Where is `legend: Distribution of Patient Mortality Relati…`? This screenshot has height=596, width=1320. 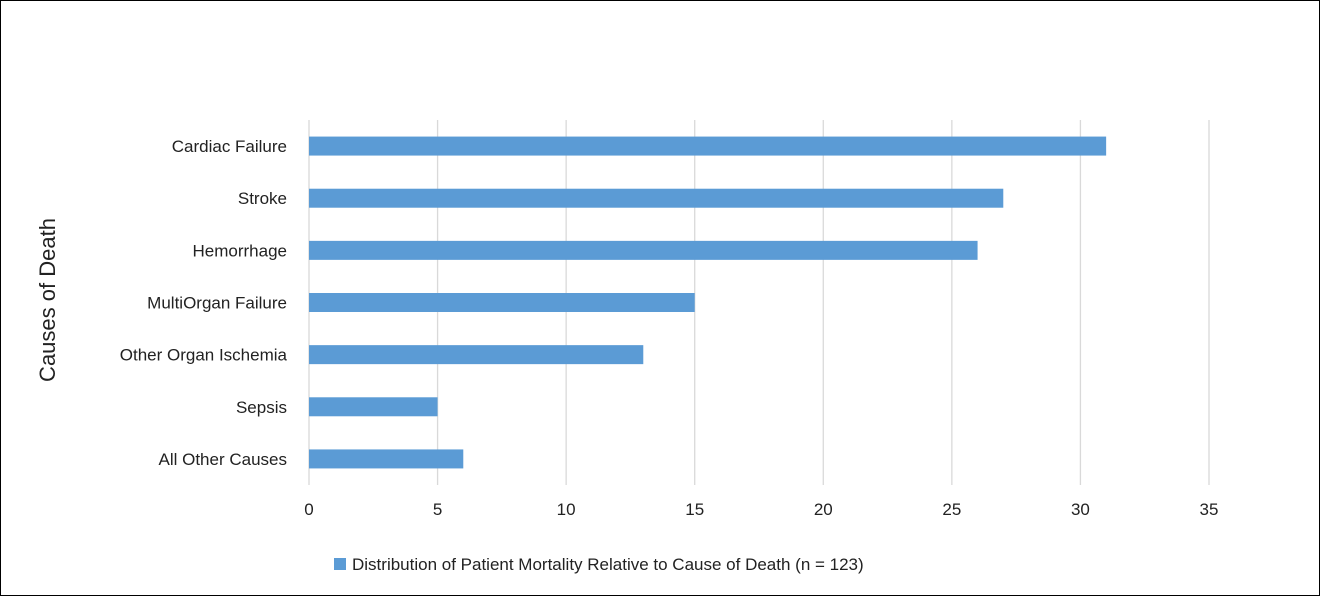
legend: Distribution of Patient Mortality Relati… is located at coordinates (599, 564).